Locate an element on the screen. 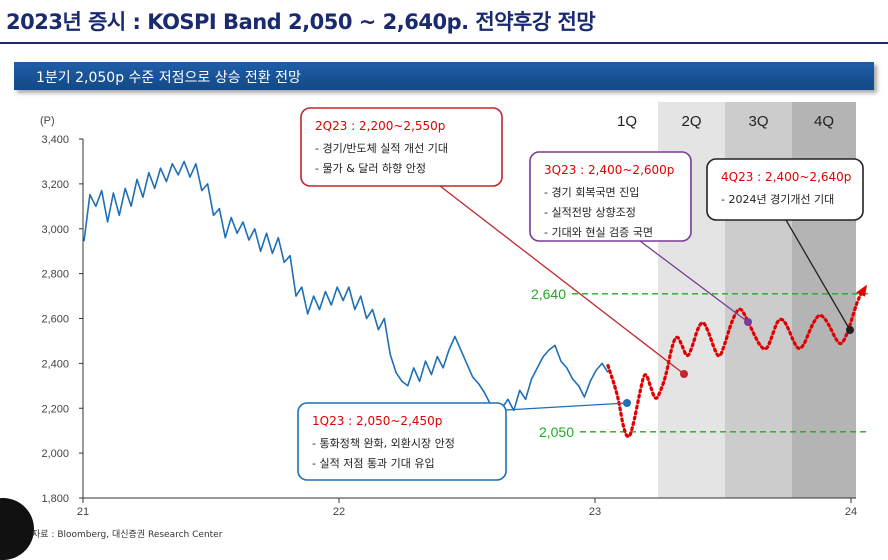  y-tick-label: 2,400 is located at coordinates (55, 364).